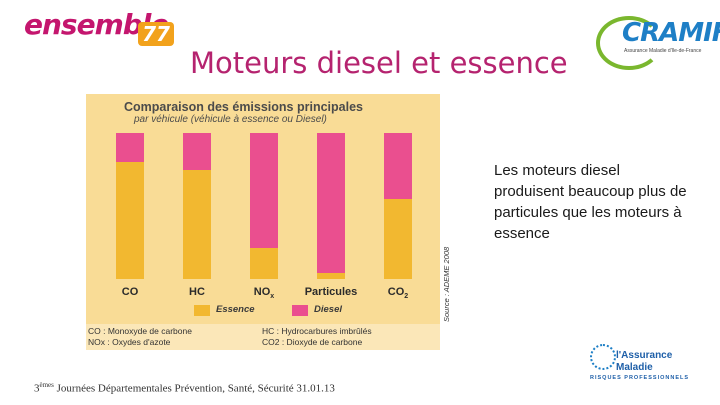 Image resolution: width=720 pixels, height=405 pixels. I want to click on bar-essence-particules, so click(331, 276).